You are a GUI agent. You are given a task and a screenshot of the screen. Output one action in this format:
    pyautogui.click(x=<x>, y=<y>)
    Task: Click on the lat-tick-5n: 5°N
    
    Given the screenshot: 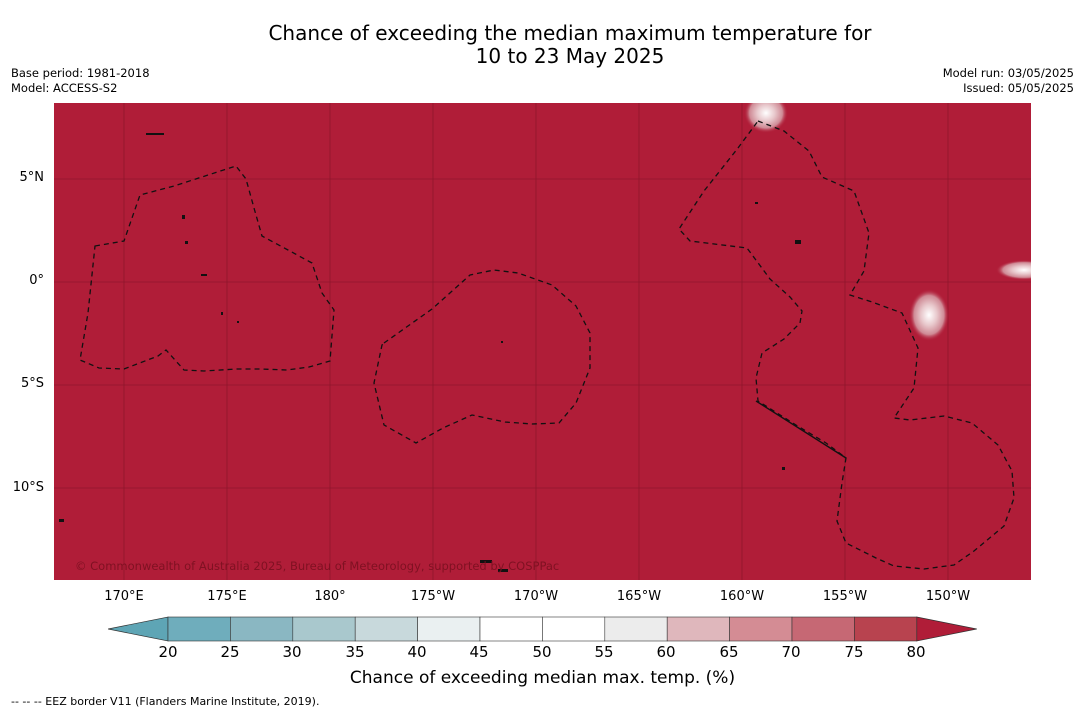 What is the action you would take?
    pyautogui.click(x=32, y=177)
    